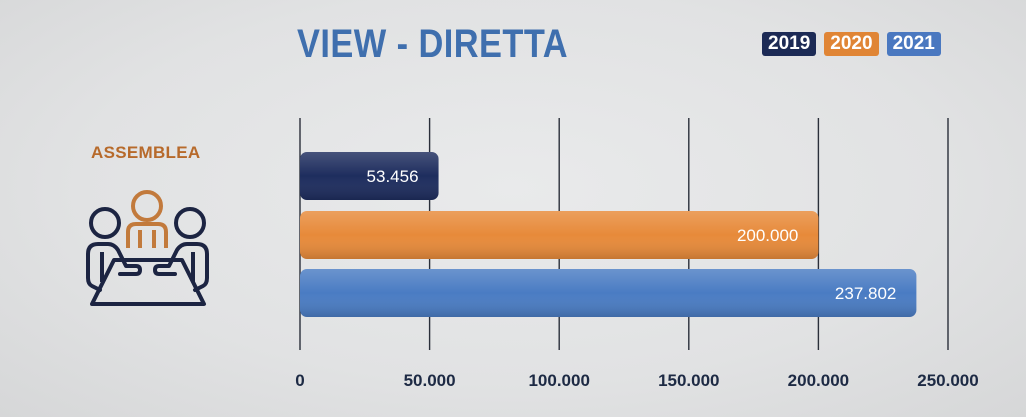 This screenshot has width=1026, height=417. What do you see at coordinates (818, 380) in the screenshot?
I see `x-tick-label: 200.000` at bounding box center [818, 380].